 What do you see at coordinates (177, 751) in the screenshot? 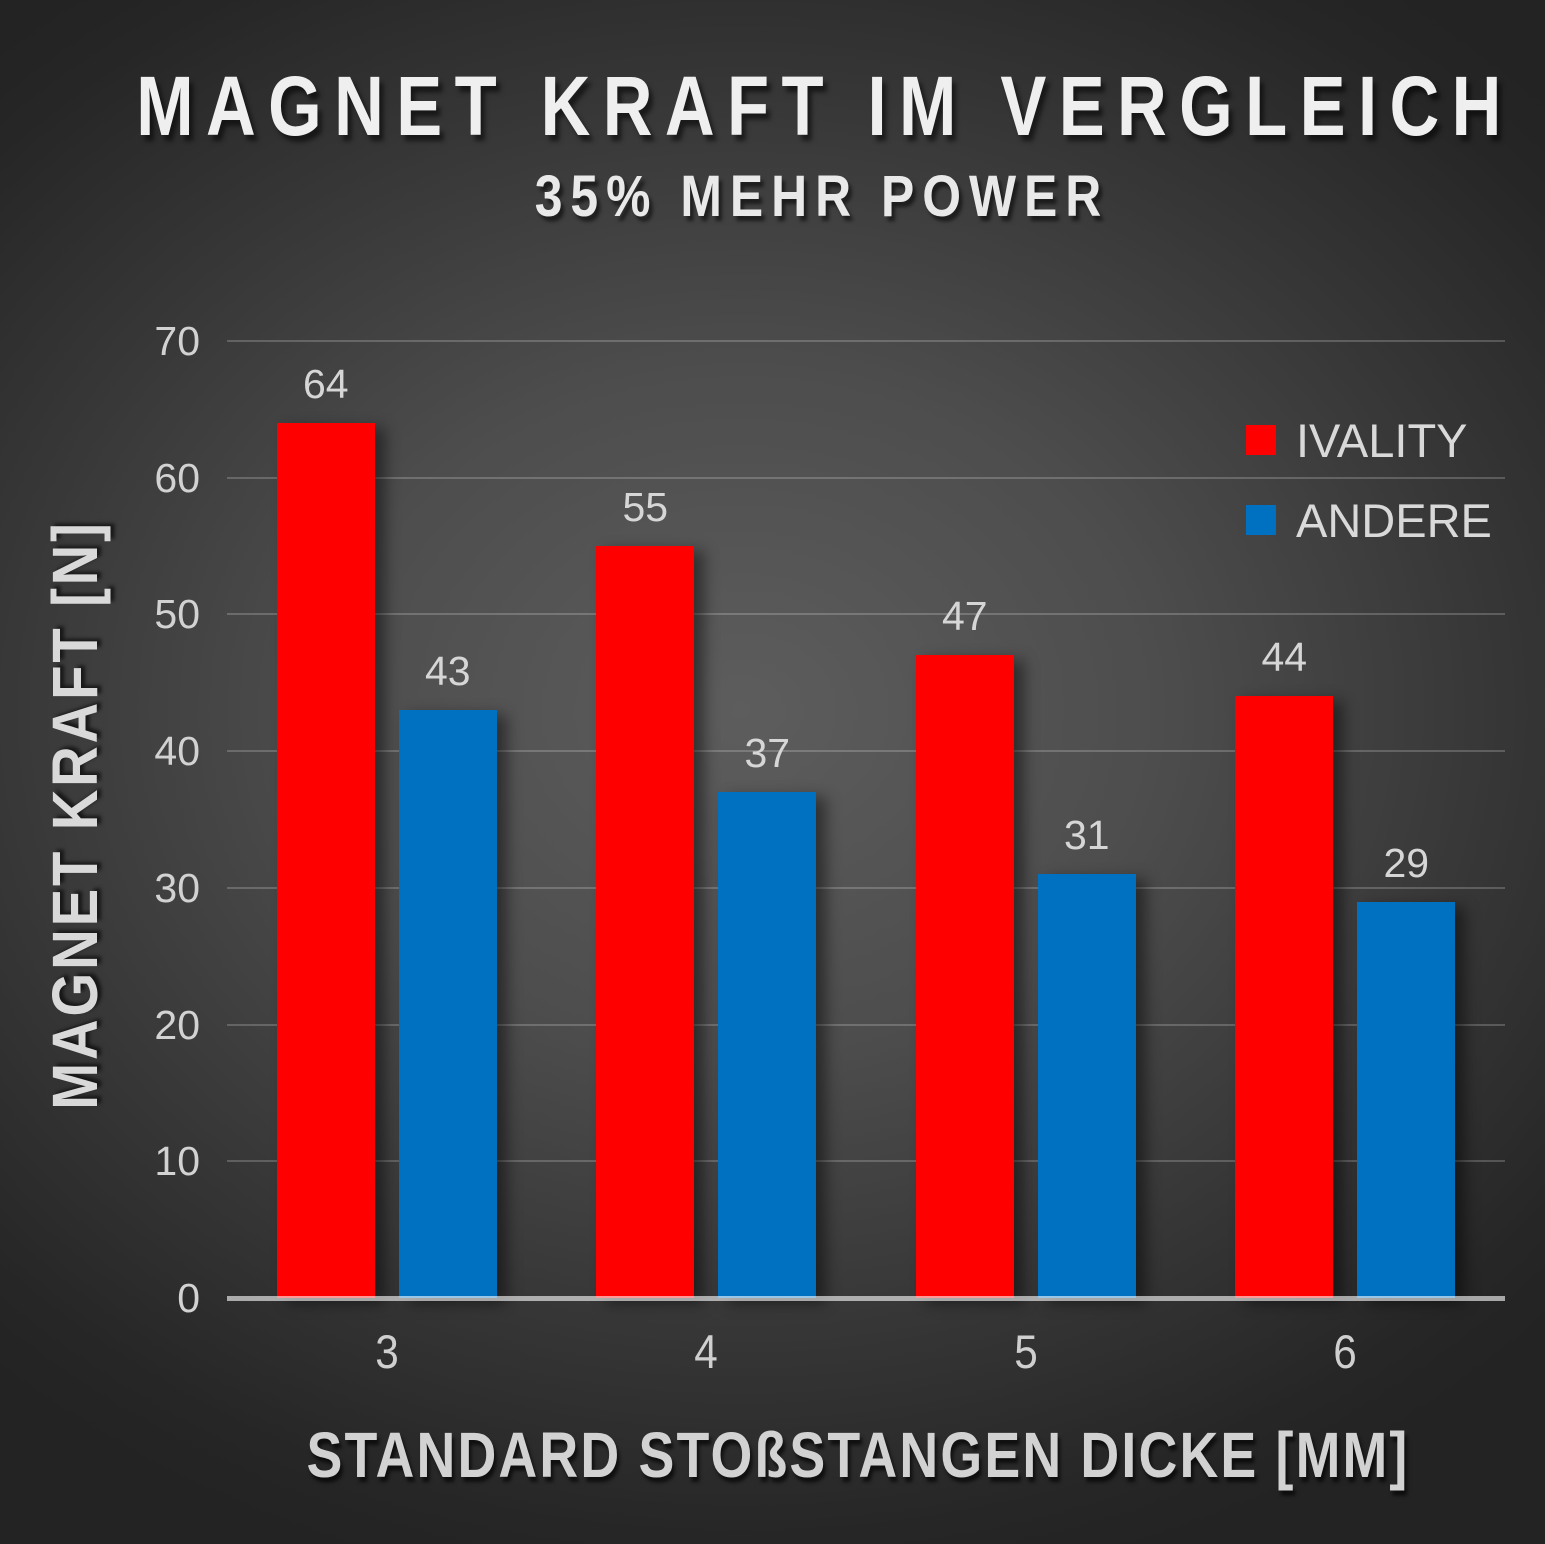
I see `y-tick-label-40: 40` at bounding box center [177, 751].